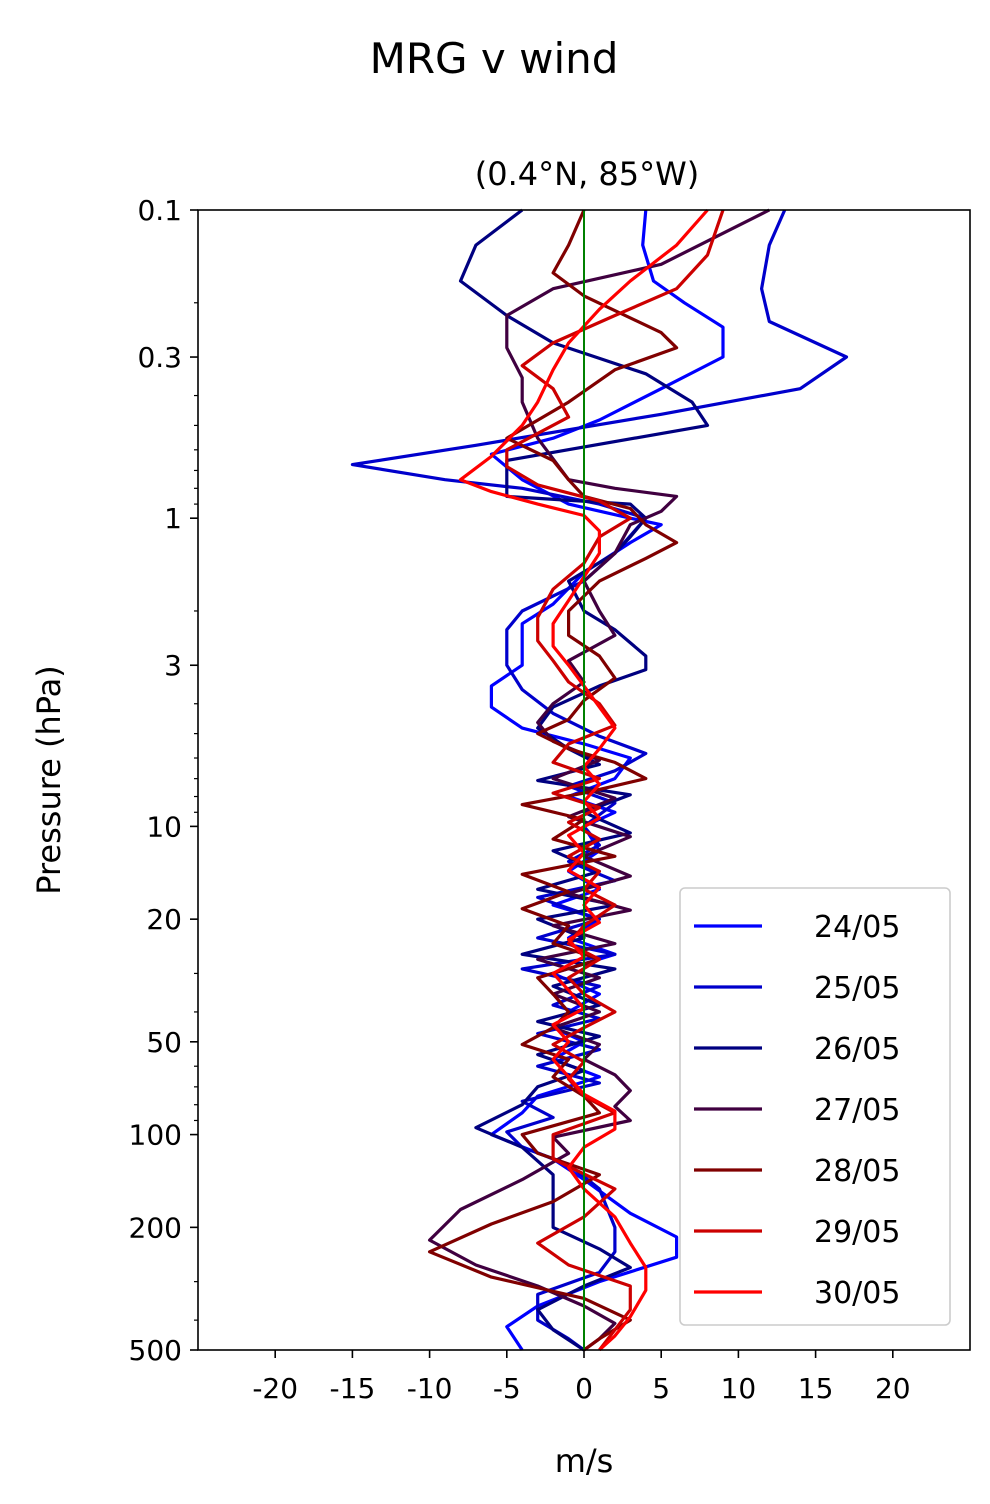 Image resolution: width=990 pixels, height=1504 pixels. I want to click on x-tick-label: -10, so click(430, 1388).